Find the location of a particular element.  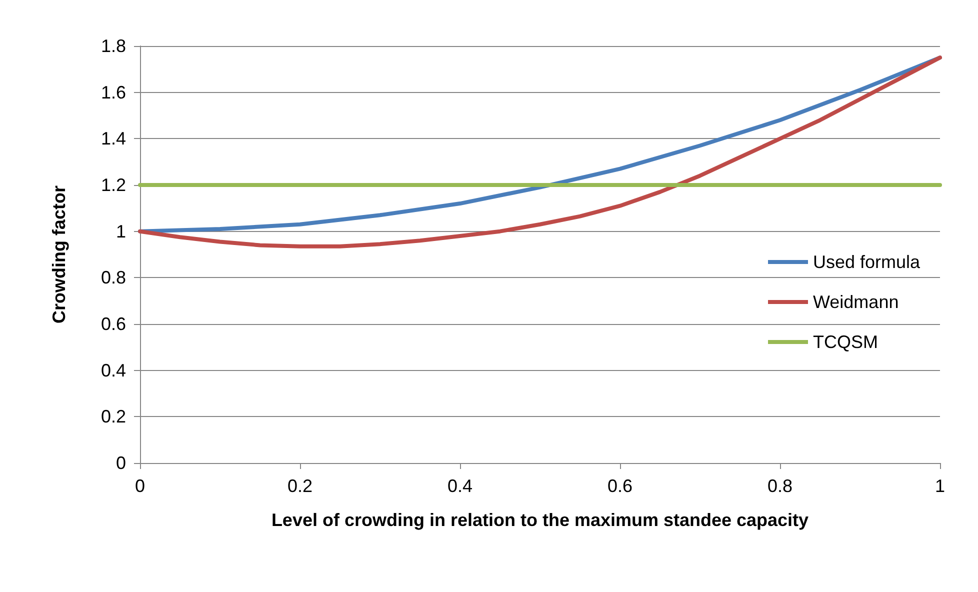

y-tick-label: 0.6 is located at coordinates (113, 324).